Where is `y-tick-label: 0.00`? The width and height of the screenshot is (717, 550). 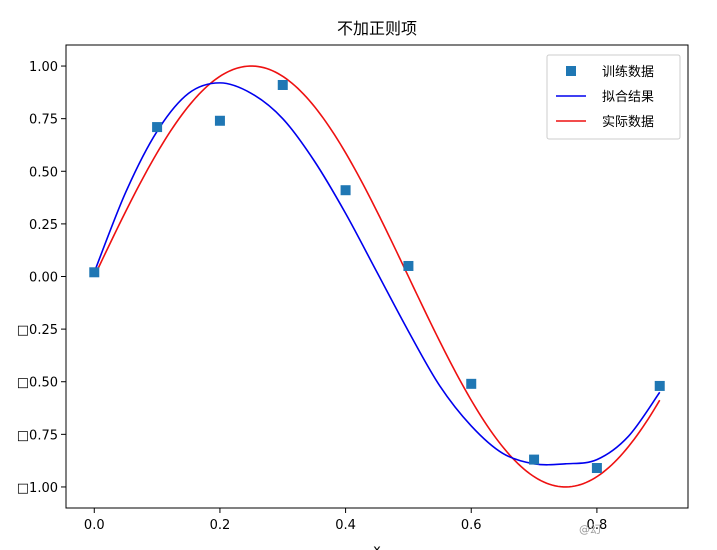
y-tick-label: 0.00 is located at coordinates (43, 278).